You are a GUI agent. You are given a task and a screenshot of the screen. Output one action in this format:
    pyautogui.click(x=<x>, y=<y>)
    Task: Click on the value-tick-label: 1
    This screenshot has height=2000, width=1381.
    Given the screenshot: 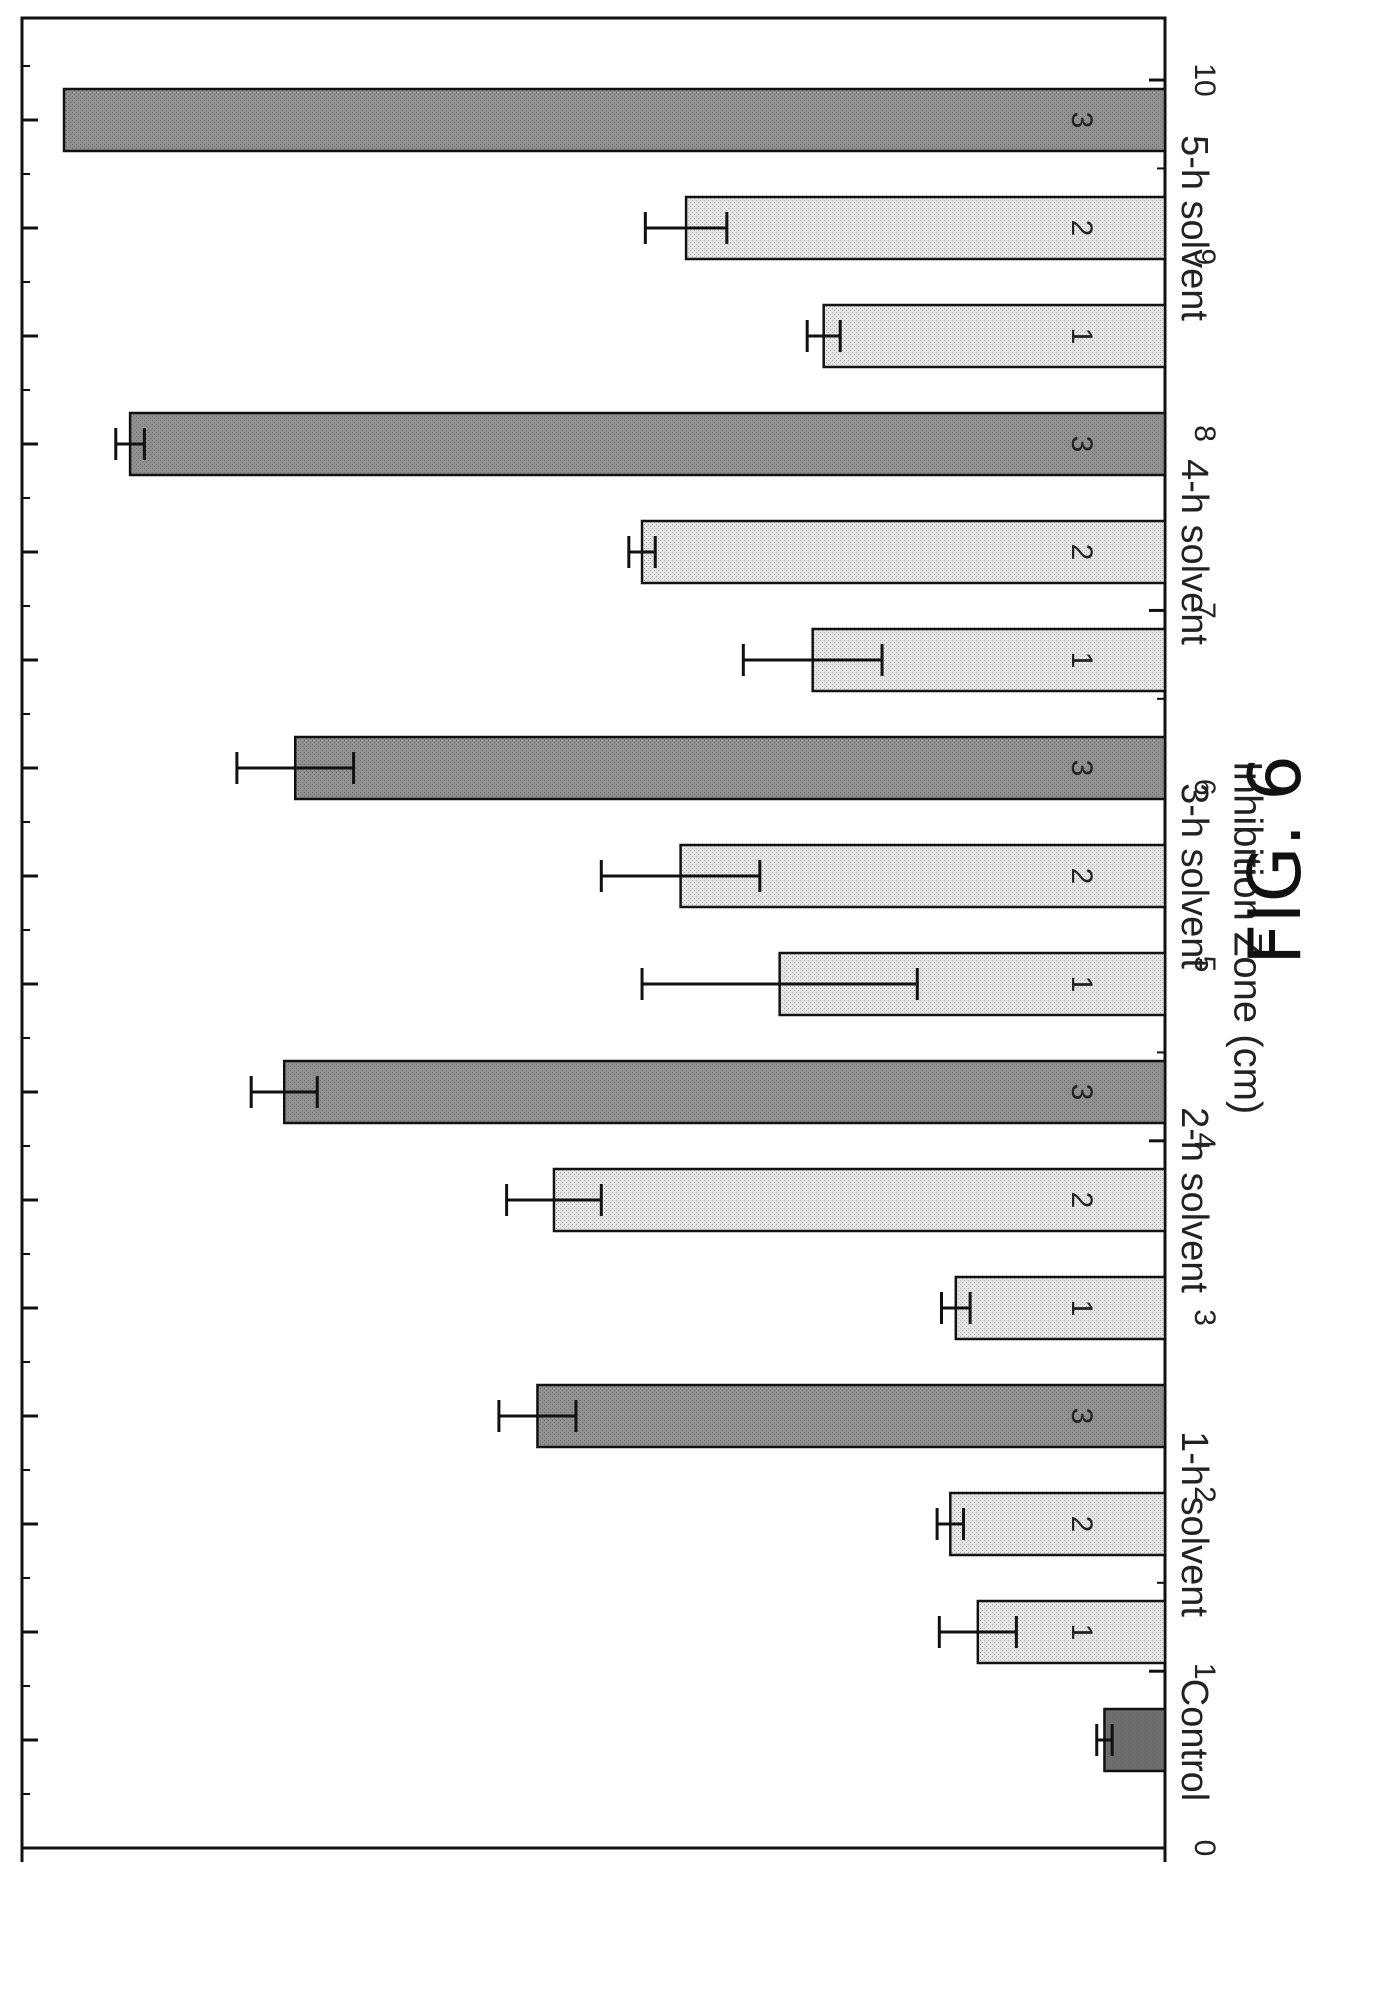 What is the action you would take?
    pyautogui.click(x=1204, y=1671)
    